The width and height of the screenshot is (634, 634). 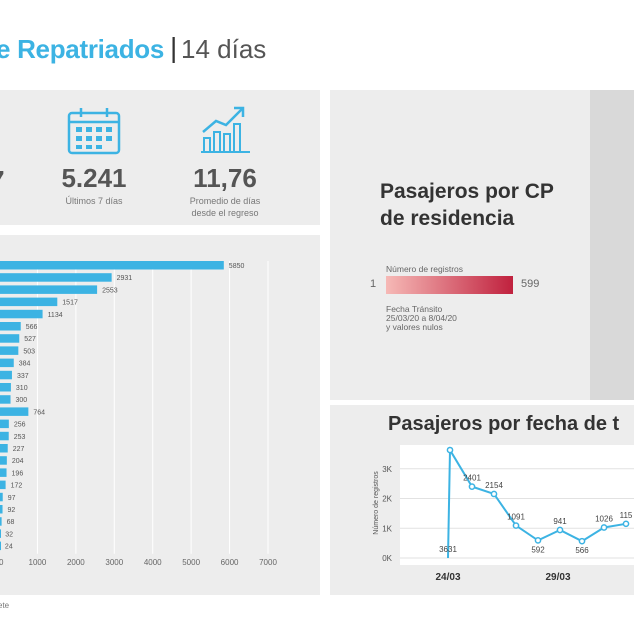 I want to click on point-value-label: 2401, so click(x=472, y=478).